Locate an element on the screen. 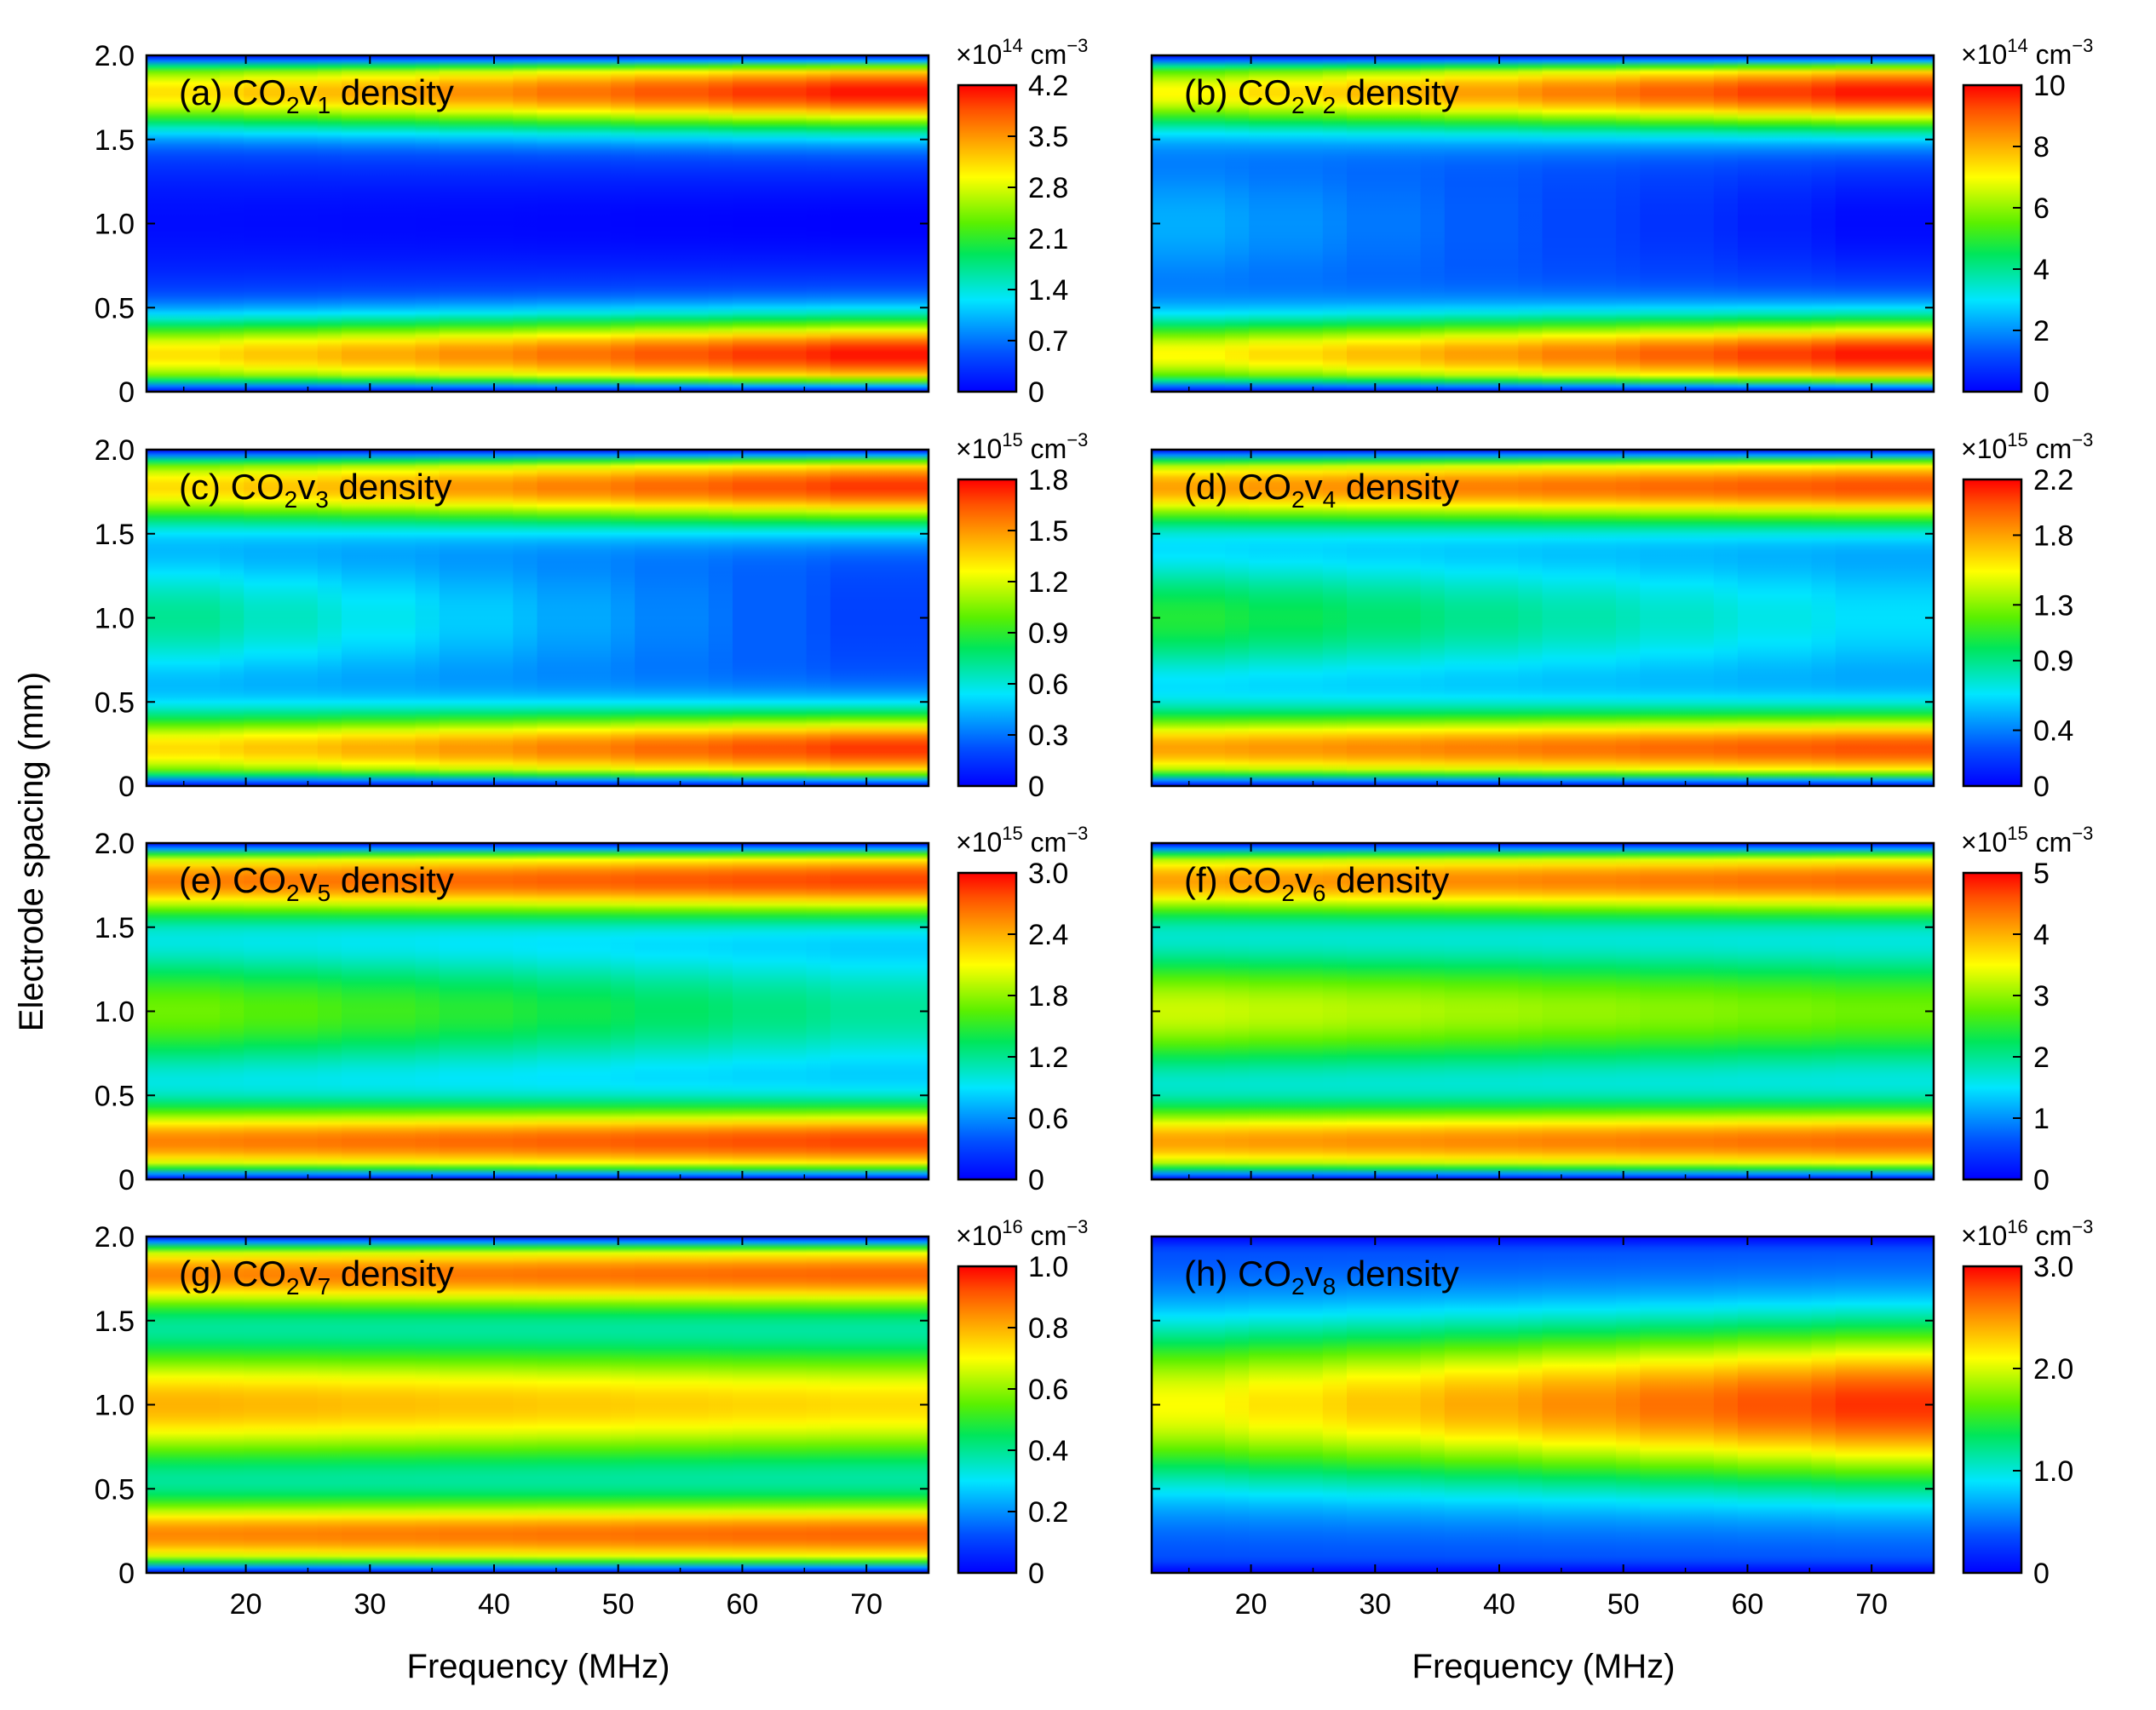 The image size is (2156, 1710). x-tick-label: 70 is located at coordinates (866, 1605).